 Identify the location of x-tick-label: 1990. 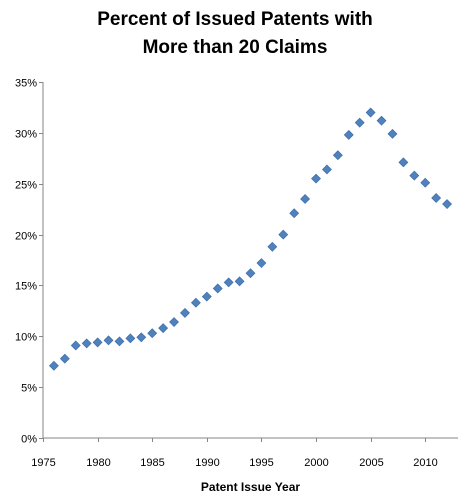
(207, 463).